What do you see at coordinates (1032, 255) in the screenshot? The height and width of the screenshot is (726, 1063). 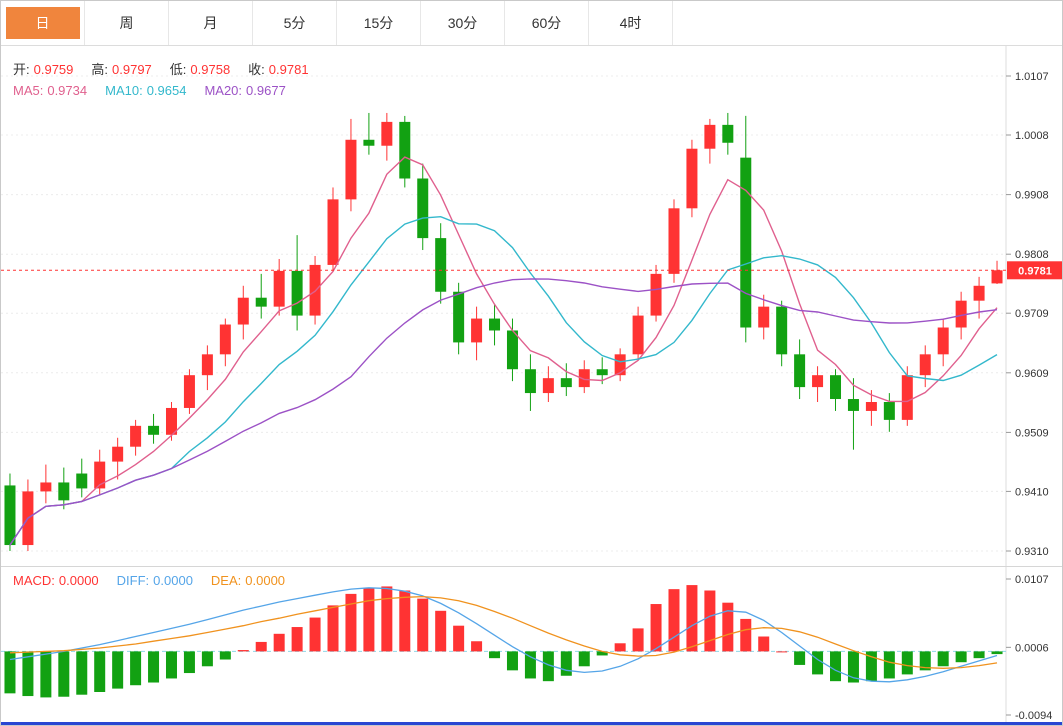 I see `y-axis-label: 0.9808` at bounding box center [1032, 255].